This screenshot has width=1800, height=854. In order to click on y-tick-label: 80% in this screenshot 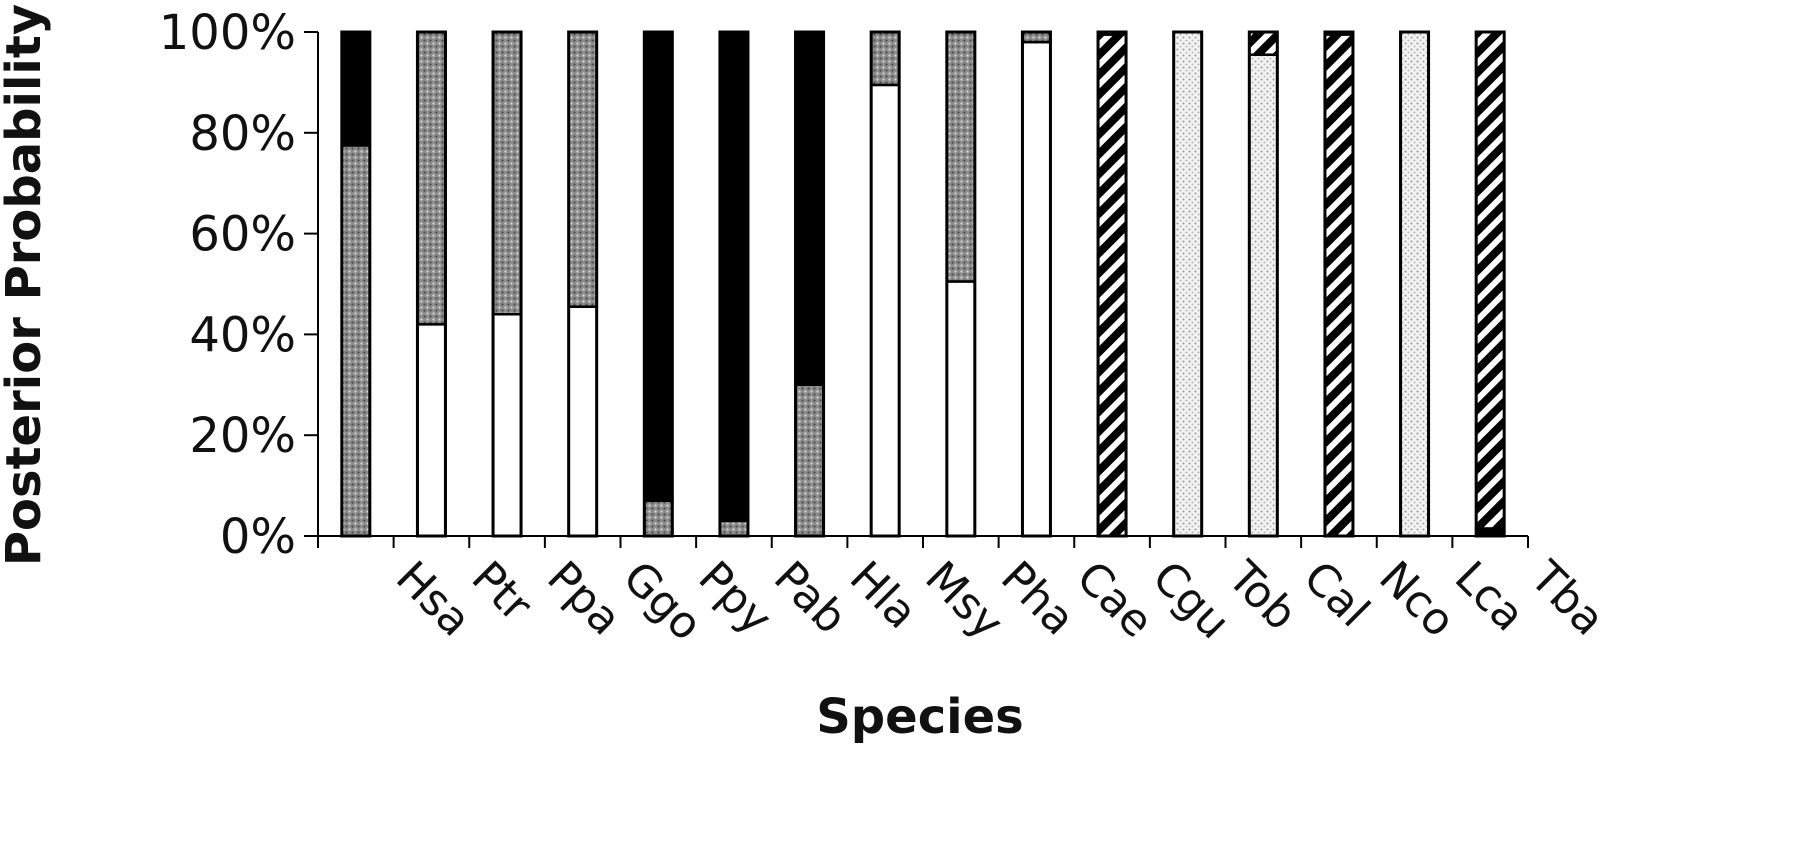, I will do `click(242, 134)`.